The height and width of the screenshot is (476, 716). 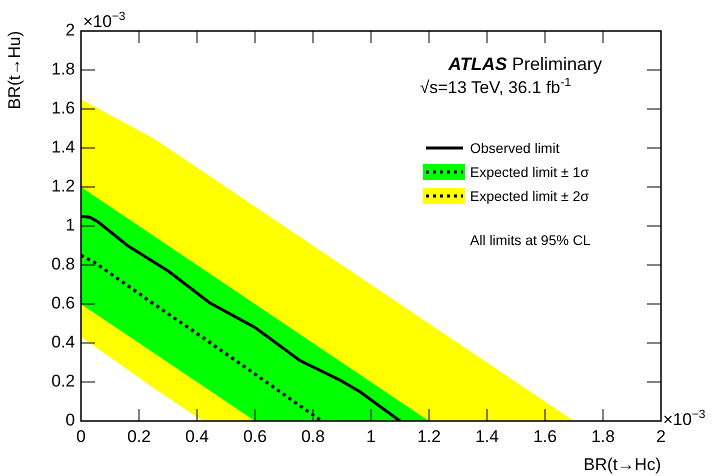 What do you see at coordinates (63, 303) in the screenshot?
I see `y-tick-label: 0.6` at bounding box center [63, 303].